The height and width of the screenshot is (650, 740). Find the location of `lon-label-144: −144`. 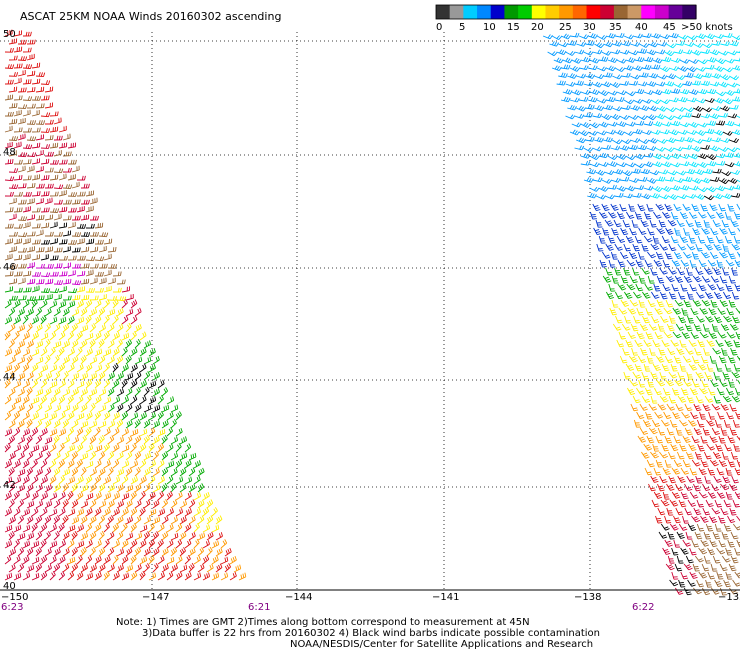

lon-label-144: −144 is located at coordinates (298, 597).